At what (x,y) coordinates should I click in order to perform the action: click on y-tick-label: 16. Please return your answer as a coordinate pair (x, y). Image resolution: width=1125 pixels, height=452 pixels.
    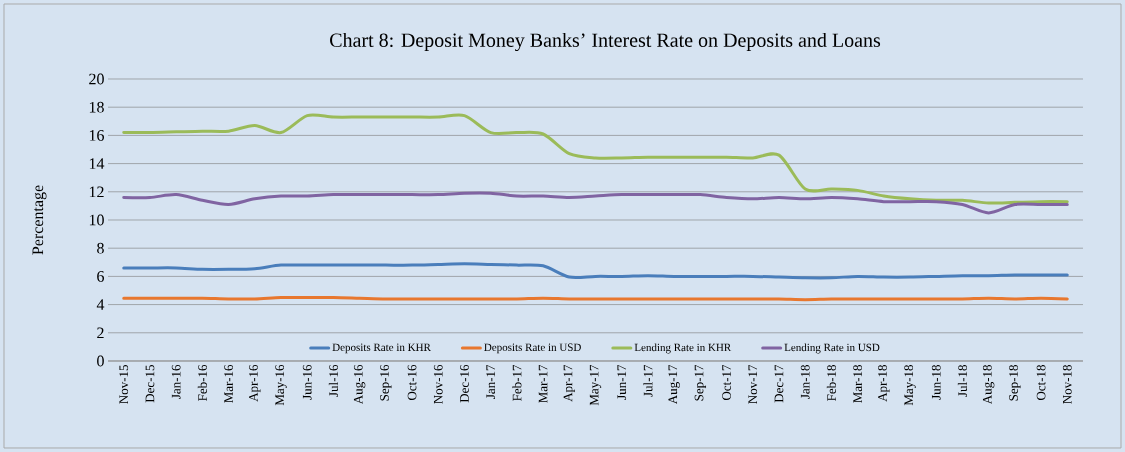
    Looking at the image, I should click on (97, 135).